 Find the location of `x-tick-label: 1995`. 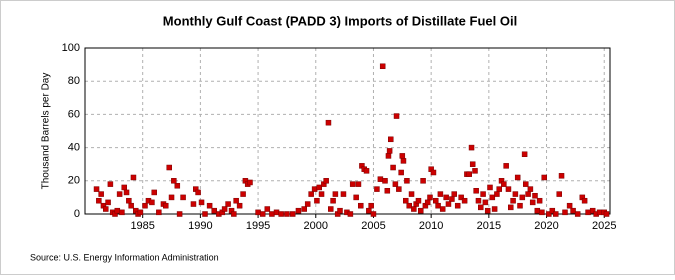

x-tick-label: 1995 is located at coordinates (258, 226).